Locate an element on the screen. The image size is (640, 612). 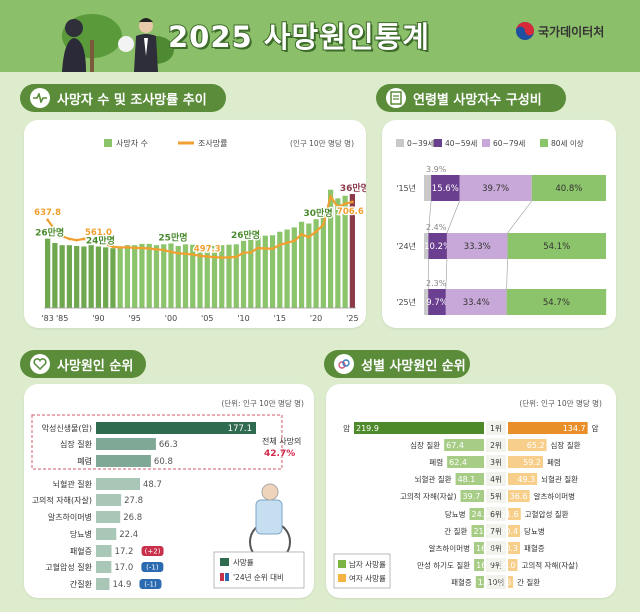
org-name: 국가데이터처 is located at coordinates (571, 31).